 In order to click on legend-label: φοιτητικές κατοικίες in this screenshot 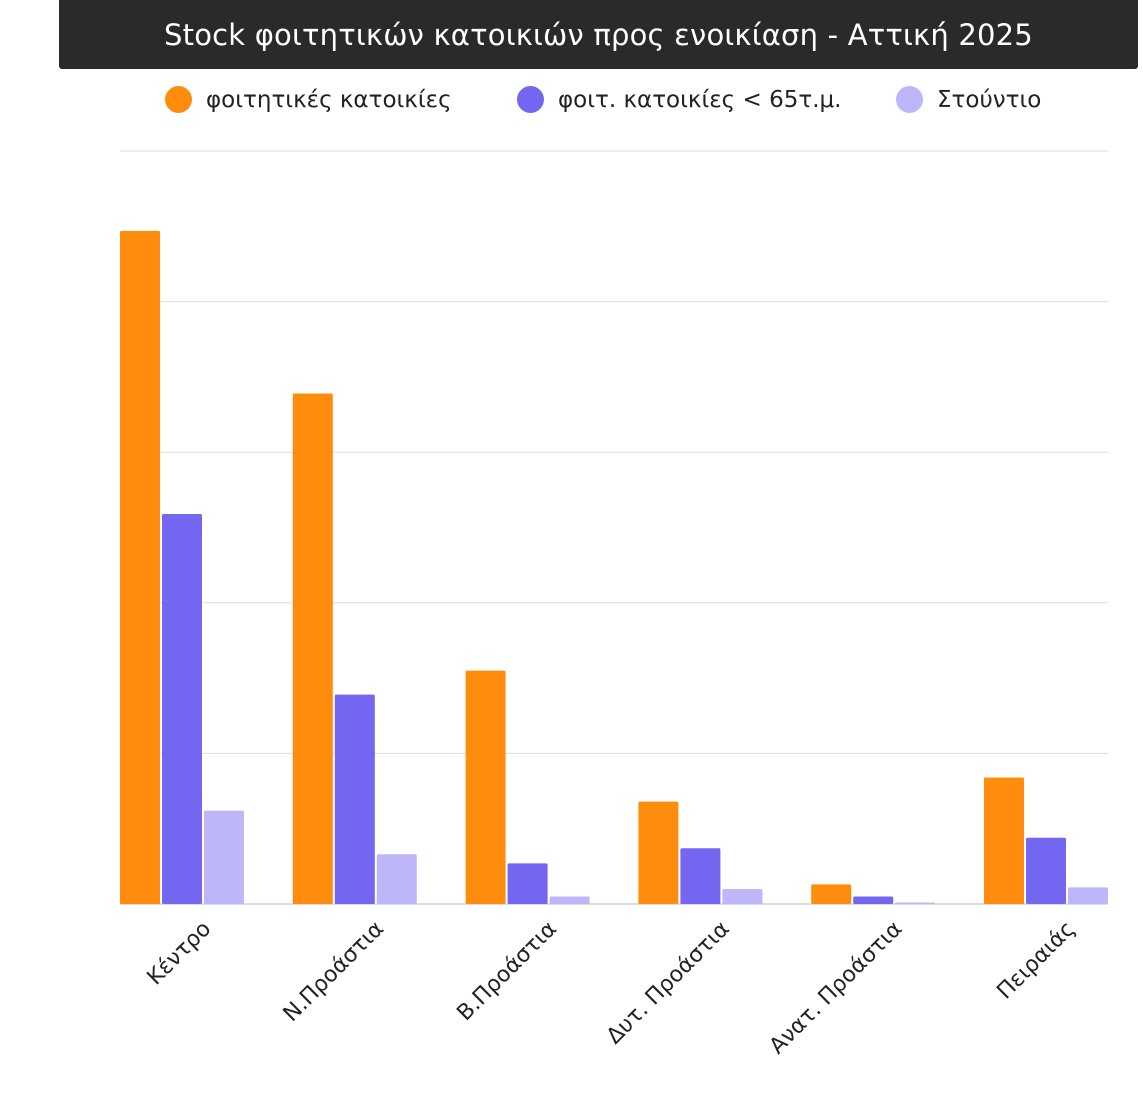, I will do `click(329, 99)`.